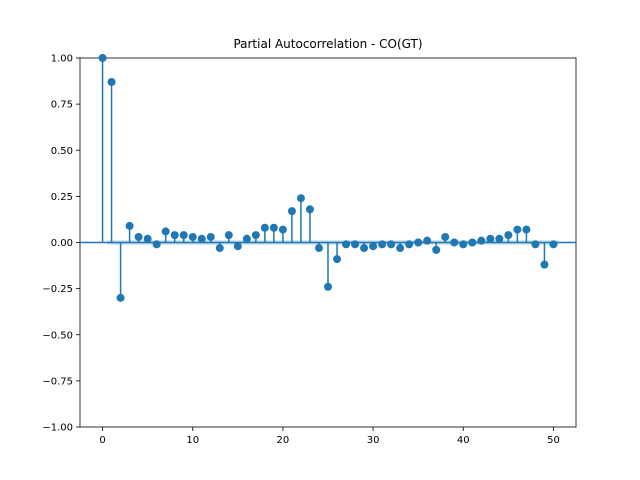 The height and width of the screenshot is (480, 640). Describe the element at coordinates (62, 105) in the screenshot. I see `y-tick-label: 0.75` at that location.